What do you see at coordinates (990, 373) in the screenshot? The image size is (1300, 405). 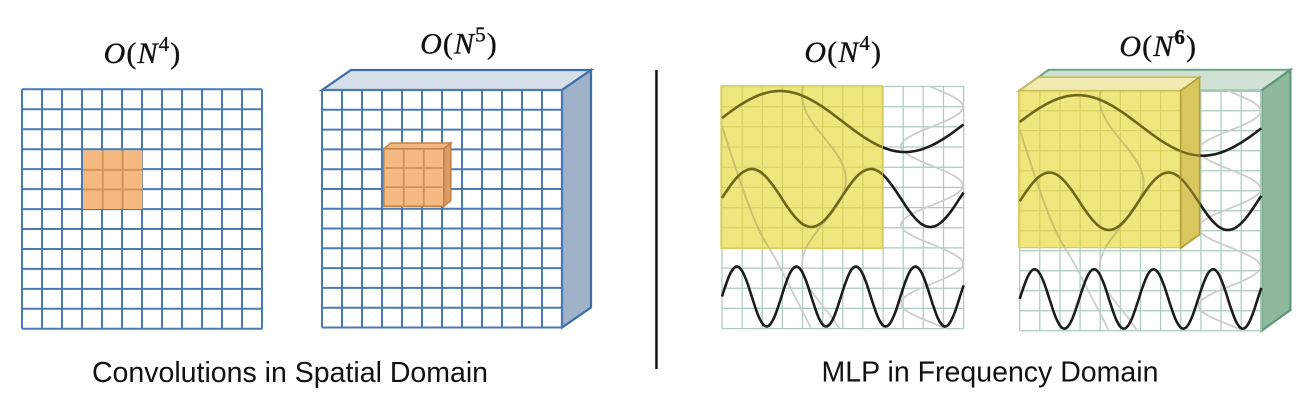 I see `svg-text: MLP in Frequency Domain` at bounding box center [990, 373].